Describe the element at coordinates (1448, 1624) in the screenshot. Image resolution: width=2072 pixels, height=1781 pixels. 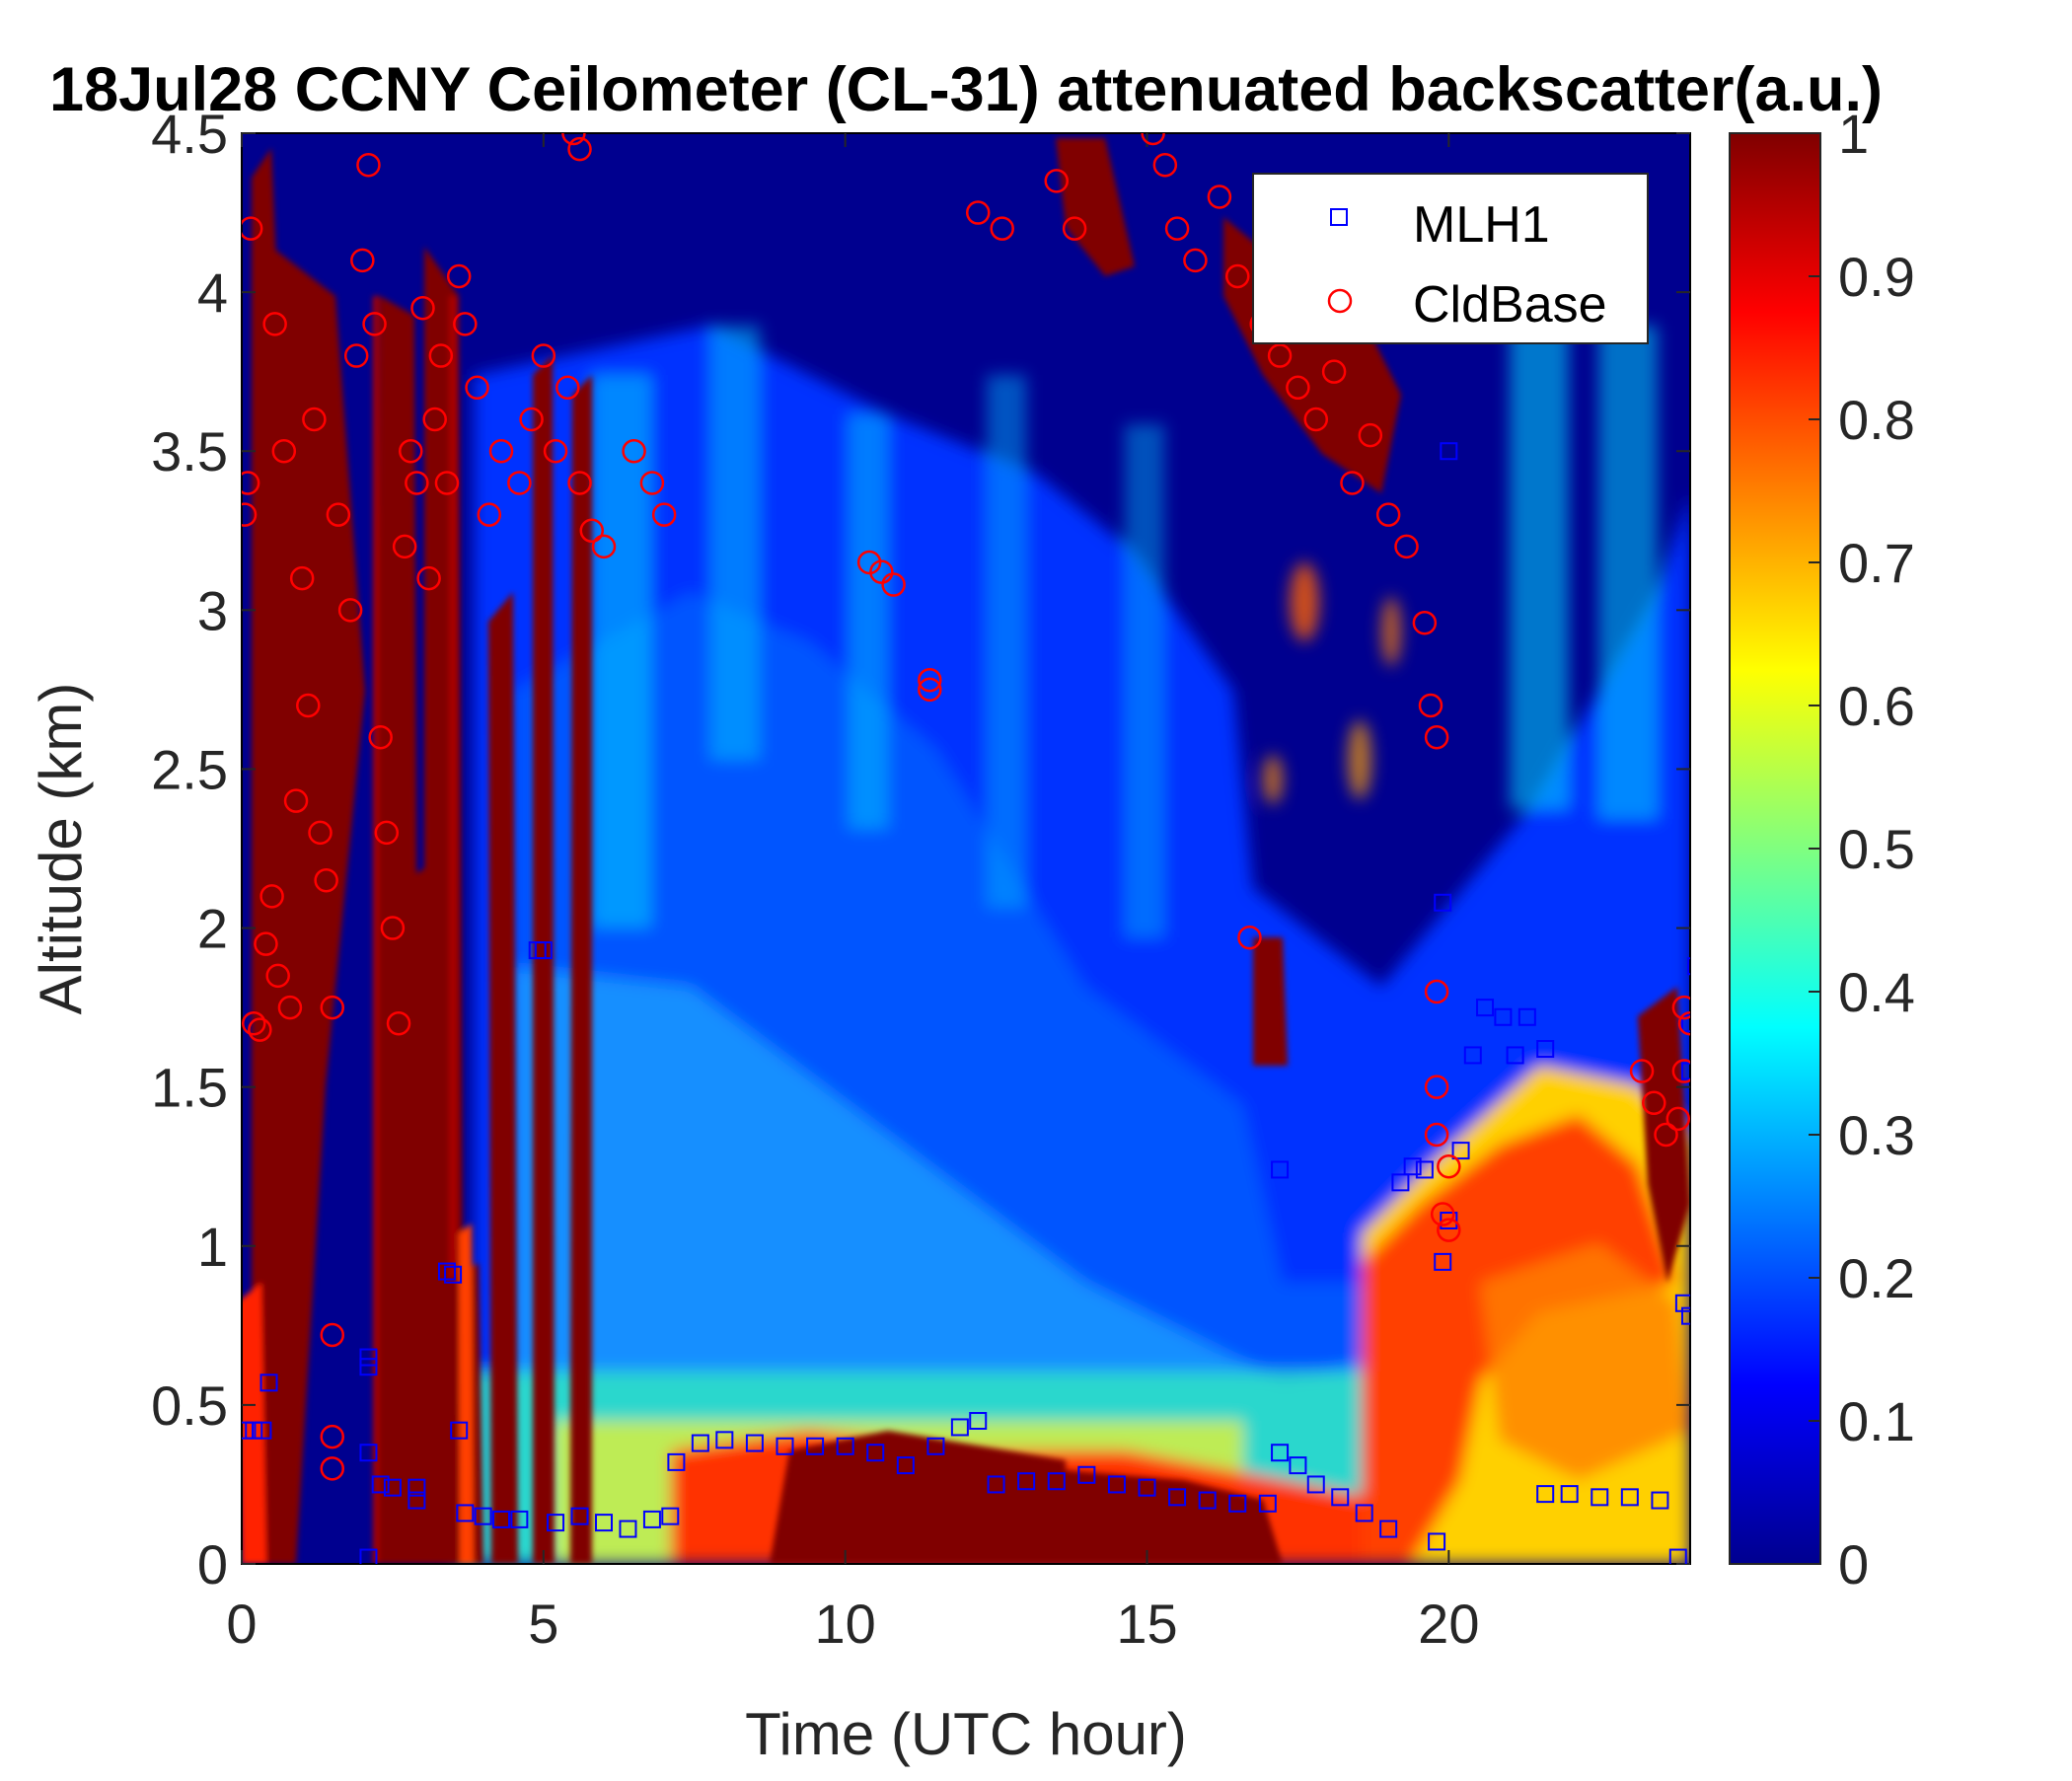
I see `x-tick-label: 20` at that location.